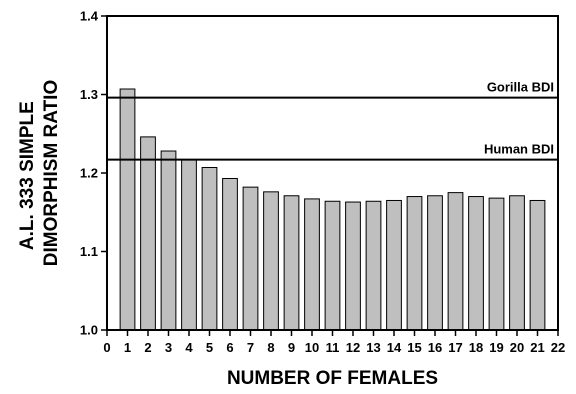 The height and width of the screenshot is (394, 576). What do you see at coordinates (106, 347) in the screenshot?
I see `x-tick-label-0: 0` at bounding box center [106, 347].